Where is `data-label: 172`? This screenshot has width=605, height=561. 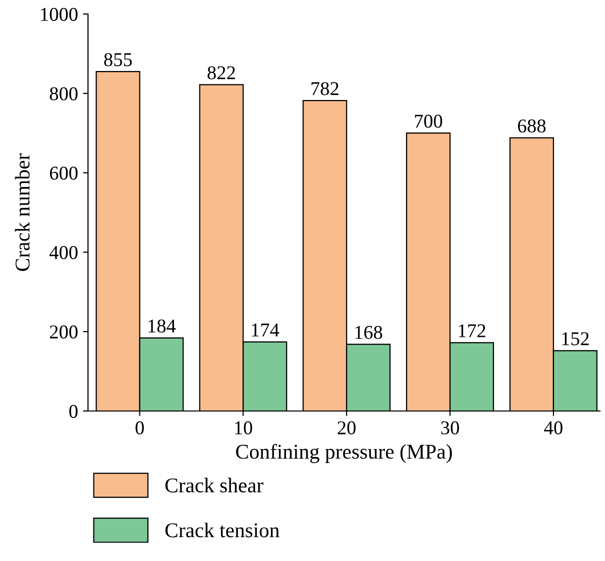 data-label: 172 is located at coordinates (472, 331).